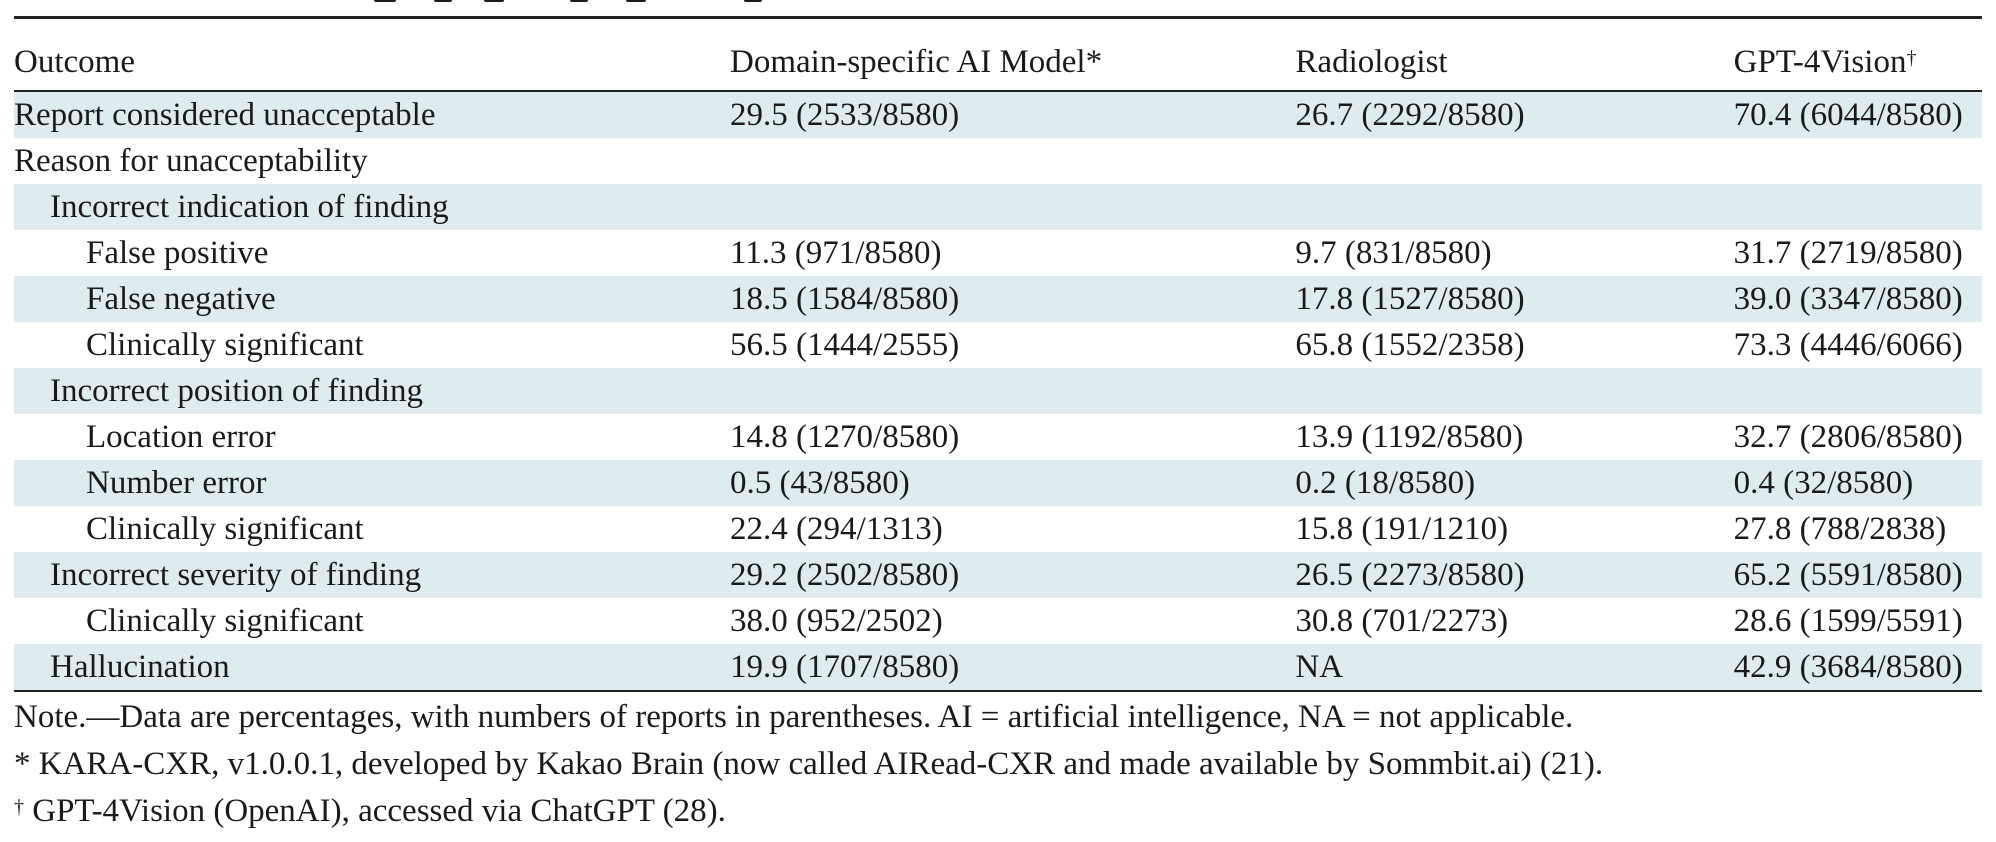 The width and height of the screenshot is (1996, 842). Describe the element at coordinates (836, 529) in the screenshot. I see `ai-model-value: 22.4 (294/1313)` at that location.